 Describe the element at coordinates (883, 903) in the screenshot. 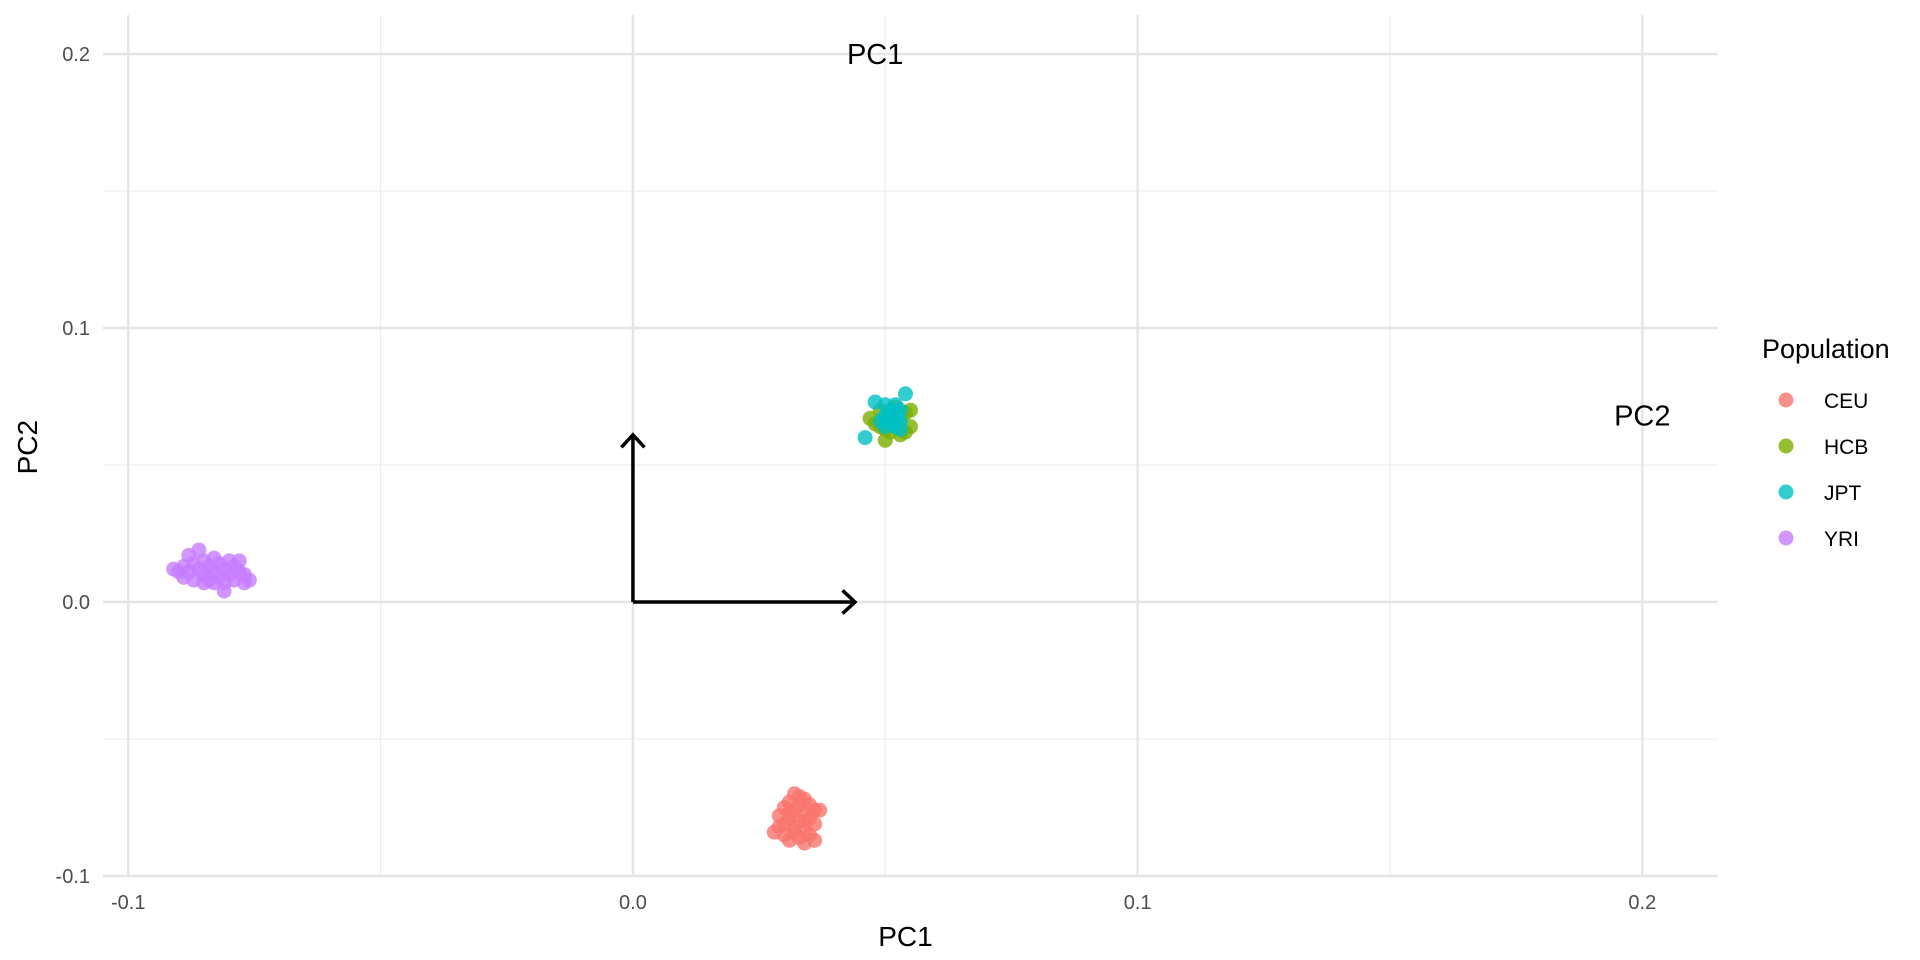

I see `x-axis-ticks: -0.1 0.0 0.1 0.2` at that location.